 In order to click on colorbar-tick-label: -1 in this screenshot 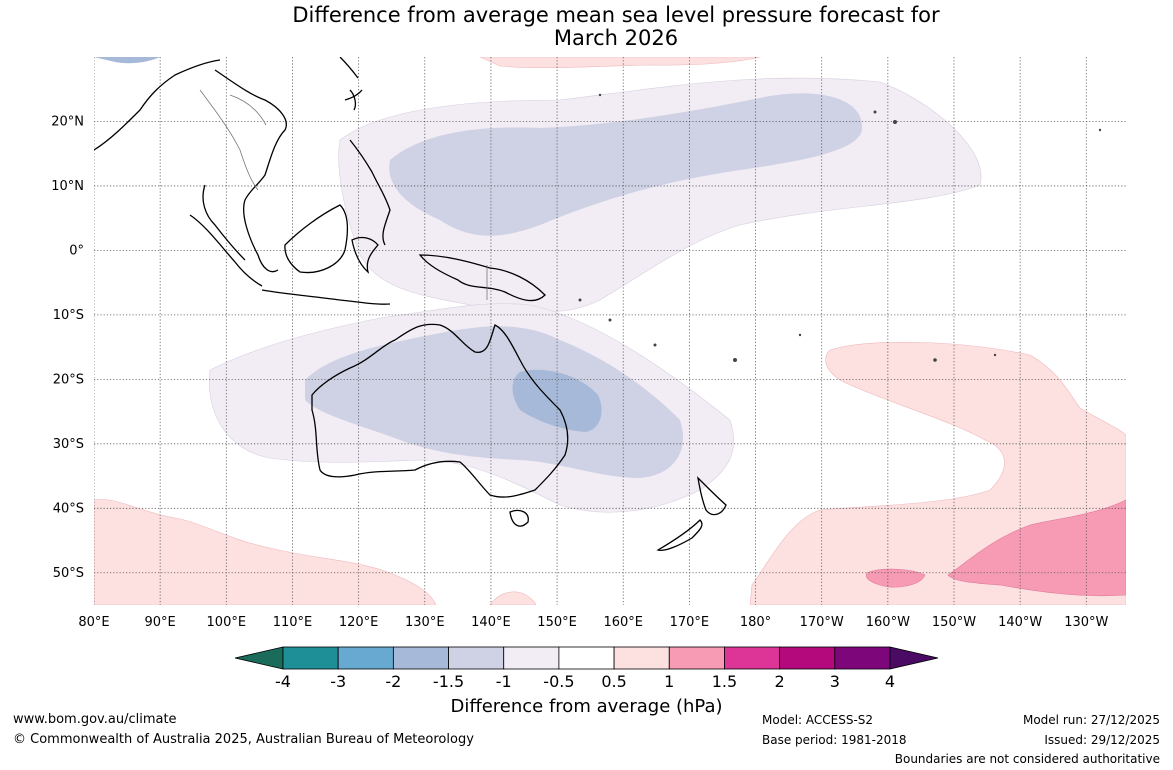, I will do `click(504, 681)`.